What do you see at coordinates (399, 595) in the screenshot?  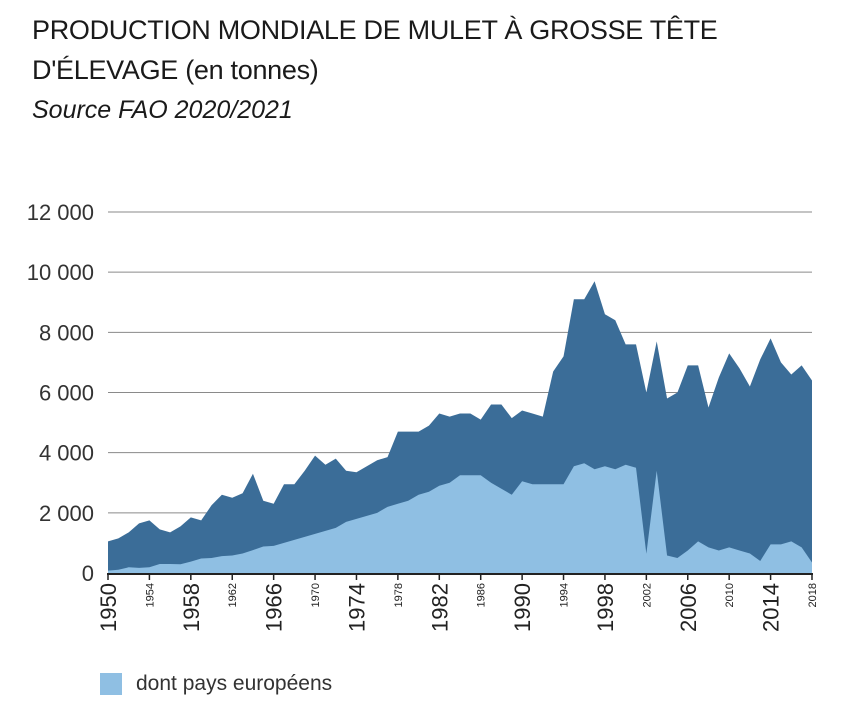 I see `x-tick-label-1978: 1978` at bounding box center [399, 595].